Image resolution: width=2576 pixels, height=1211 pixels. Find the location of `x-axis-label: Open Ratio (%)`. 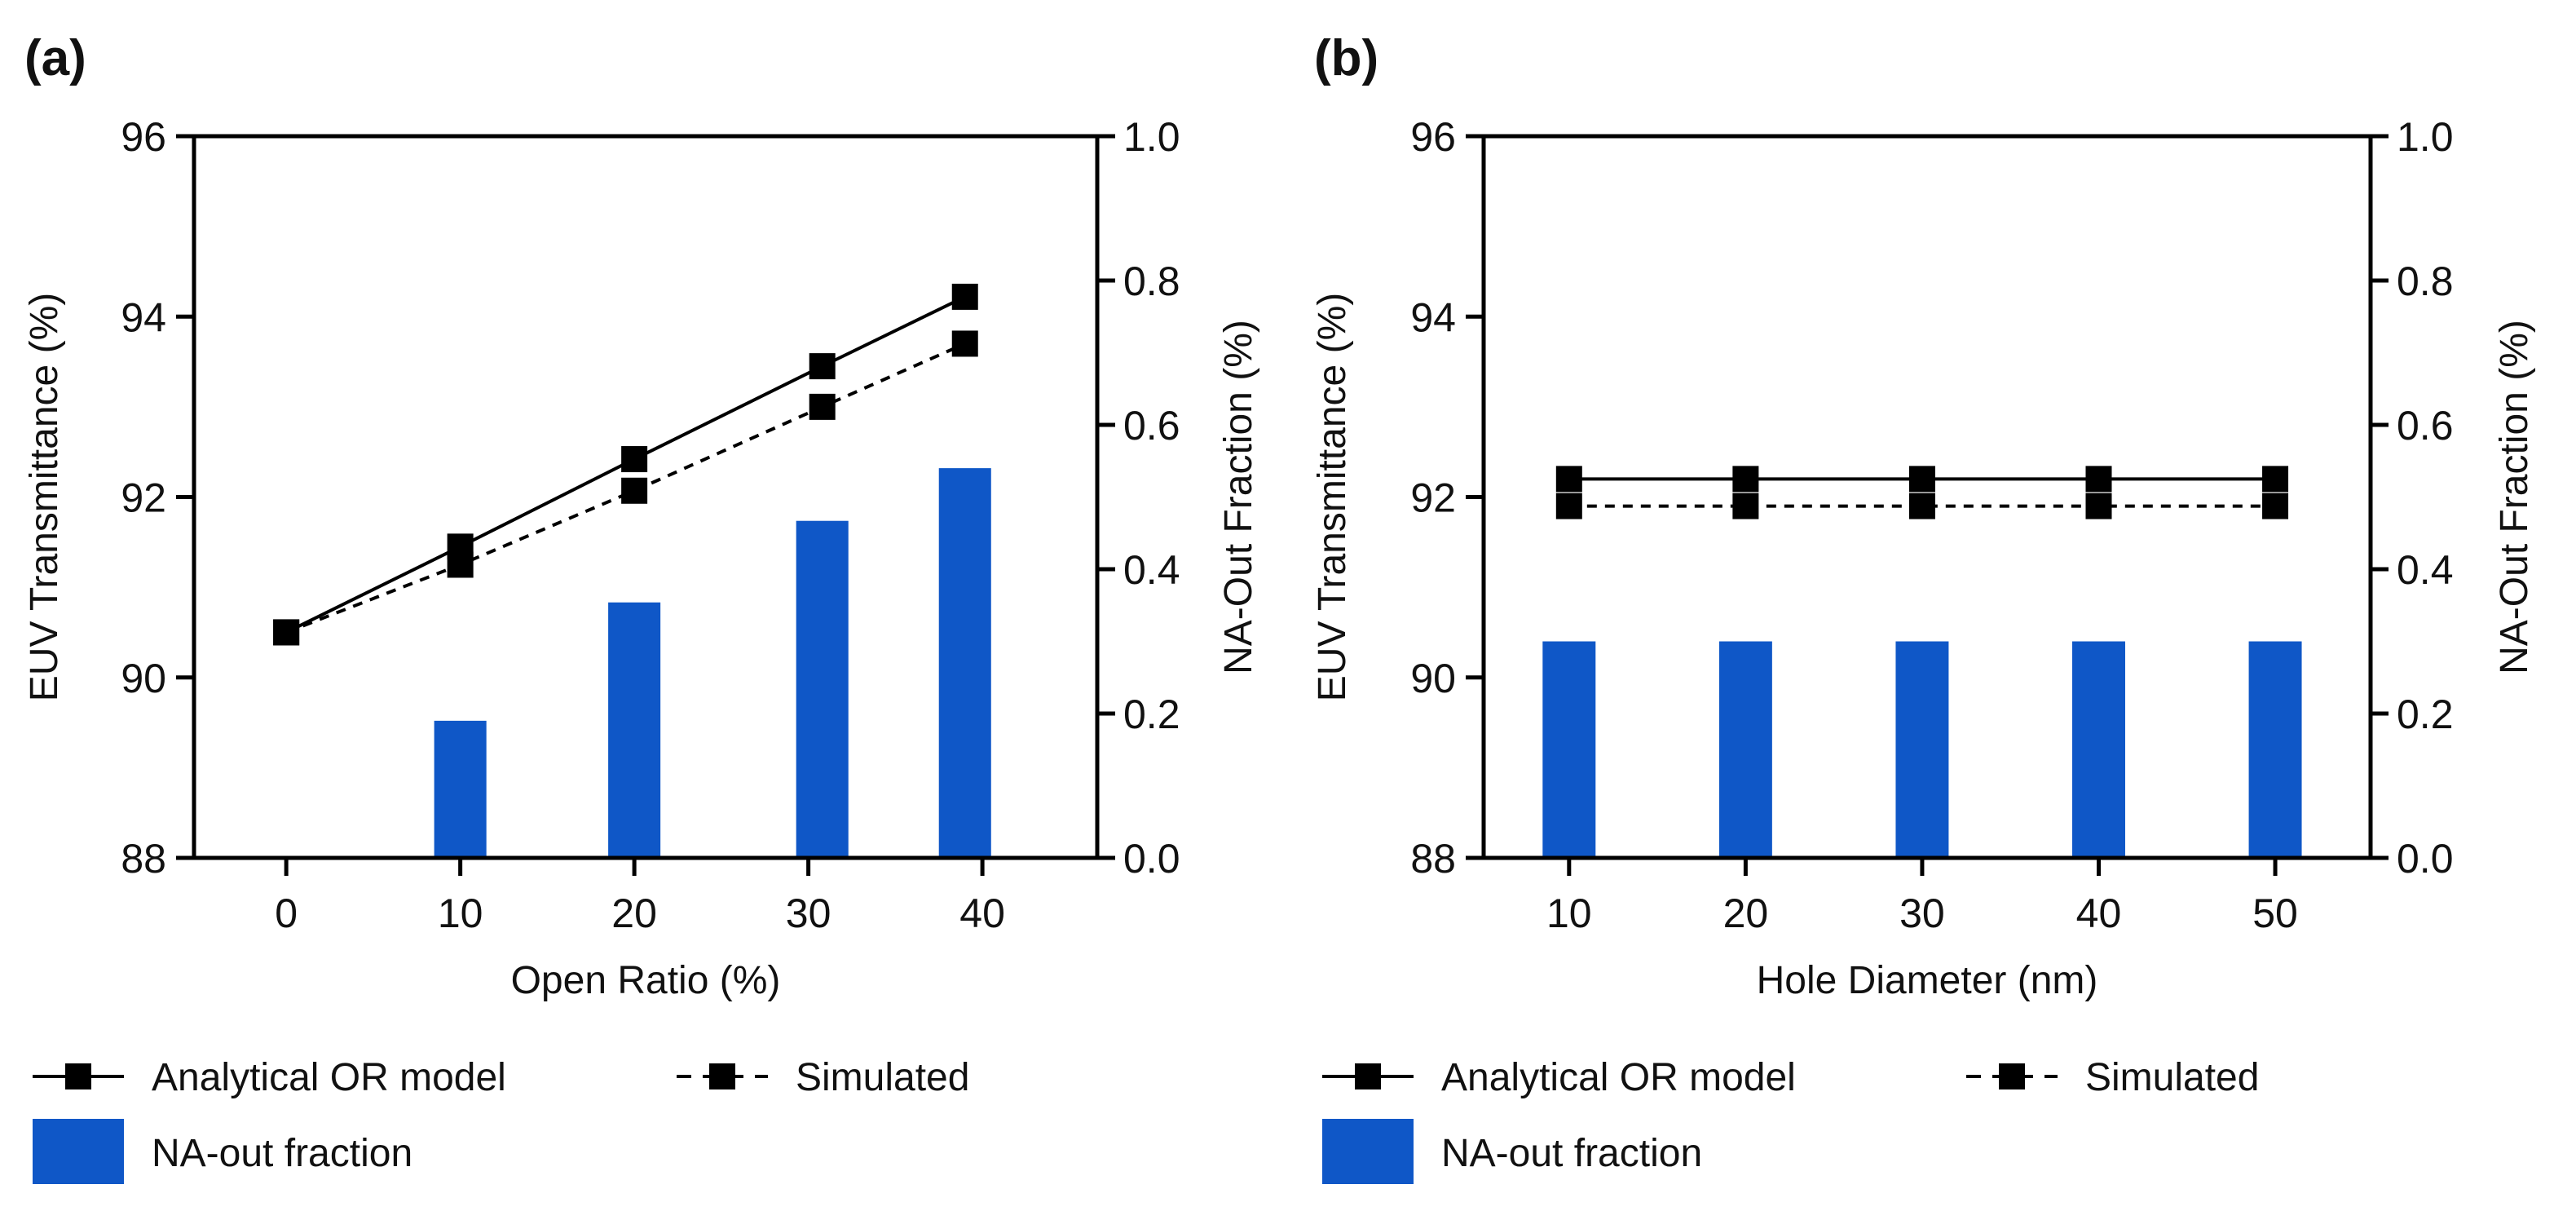

x-axis-label: Open Ratio (%) is located at coordinates (646, 980).